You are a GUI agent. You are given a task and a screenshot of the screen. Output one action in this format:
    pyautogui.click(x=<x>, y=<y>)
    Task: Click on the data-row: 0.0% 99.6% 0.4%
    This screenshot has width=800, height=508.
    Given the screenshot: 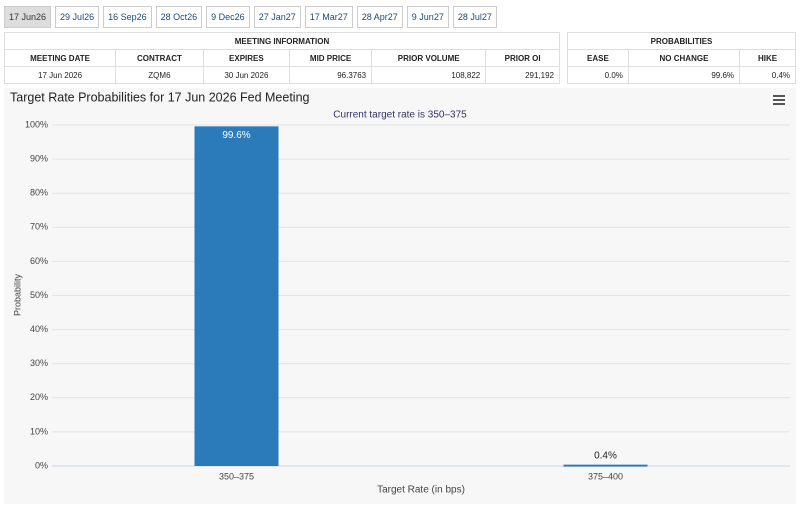 What is the action you would take?
    pyautogui.click(x=681, y=75)
    